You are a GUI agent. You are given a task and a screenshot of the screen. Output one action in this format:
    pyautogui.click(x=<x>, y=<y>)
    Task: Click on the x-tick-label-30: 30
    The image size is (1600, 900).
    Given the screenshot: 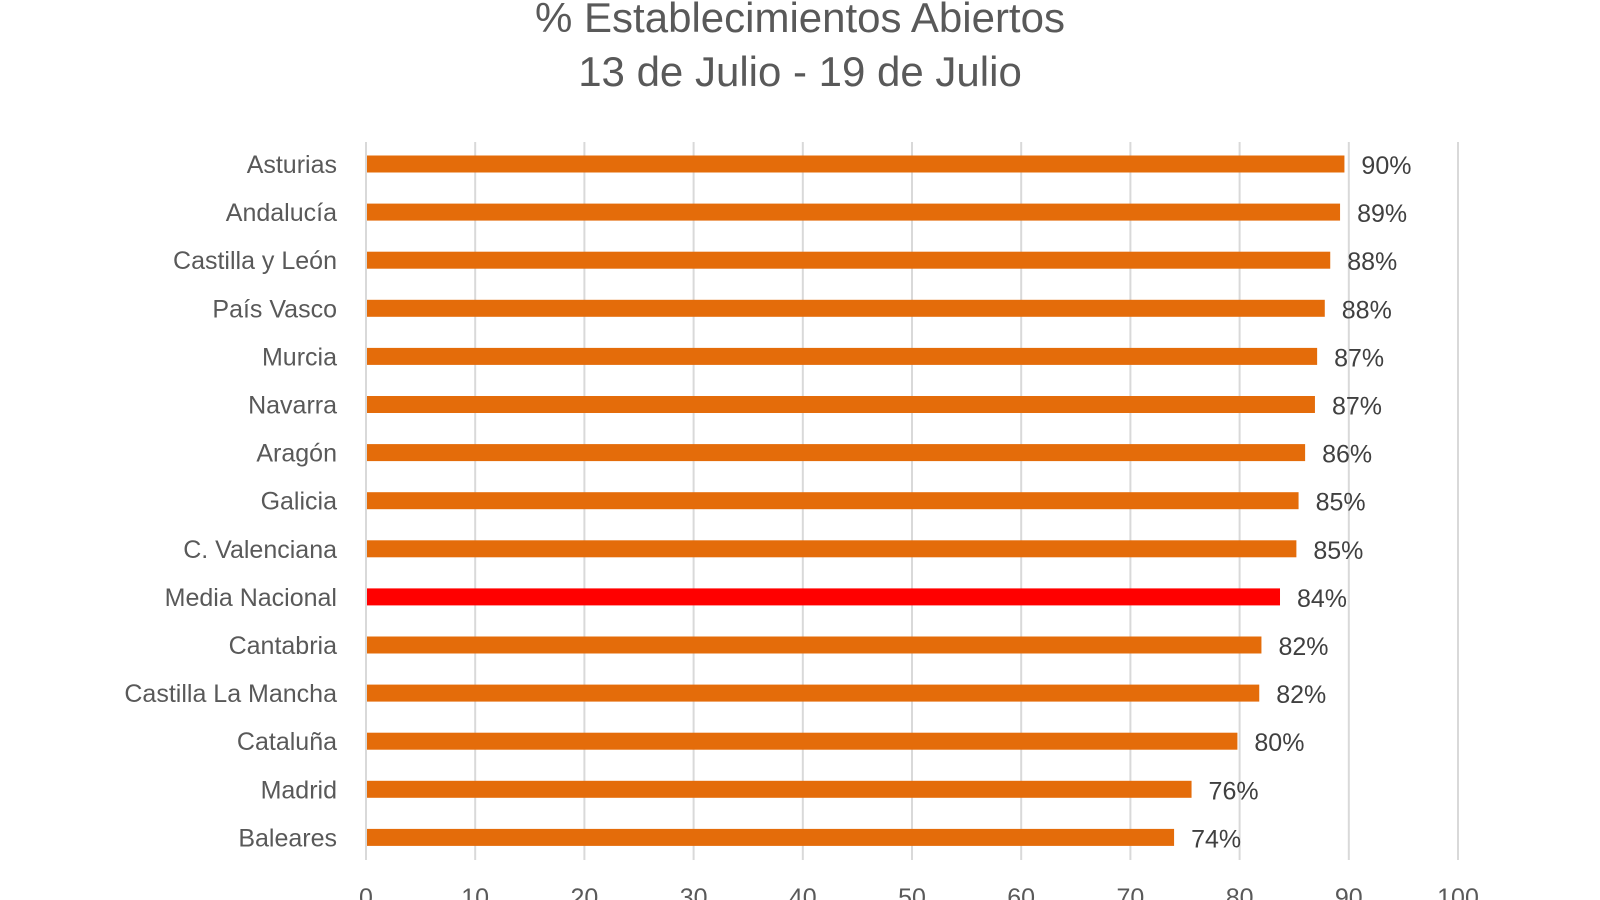 What is the action you would take?
    pyautogui.click(x=694, y=892)
    